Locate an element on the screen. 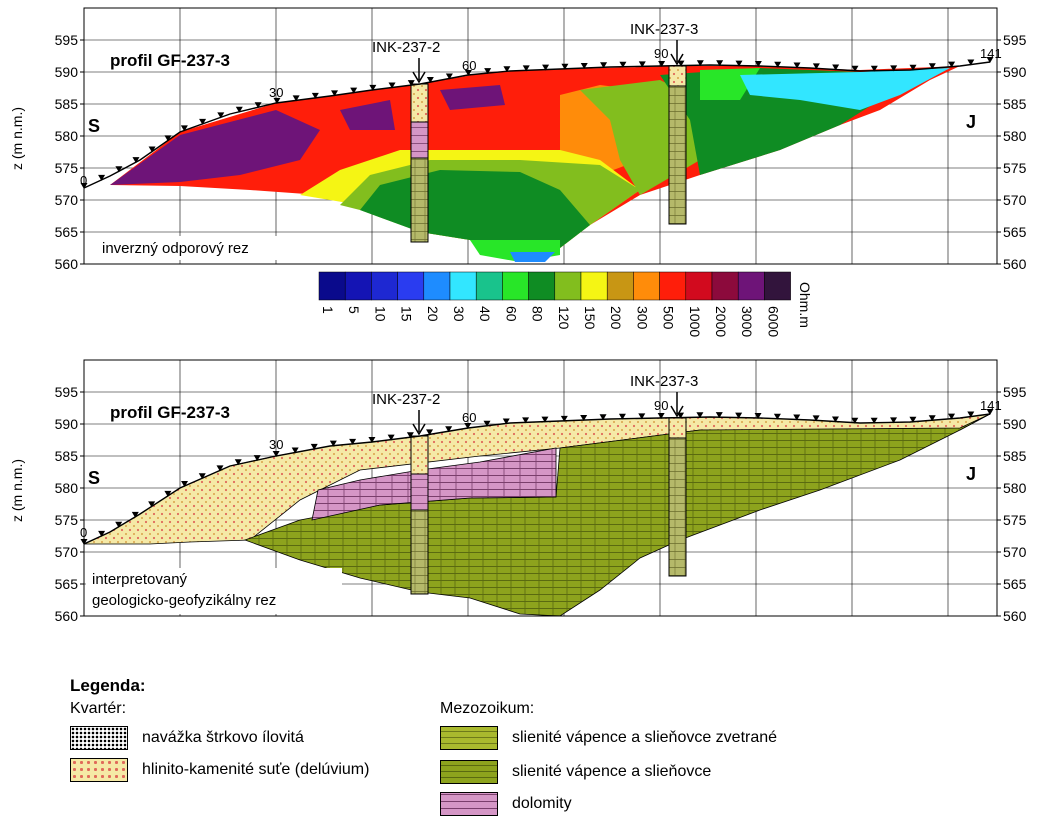  gravel-swatch is located at coordinates (99, 738).